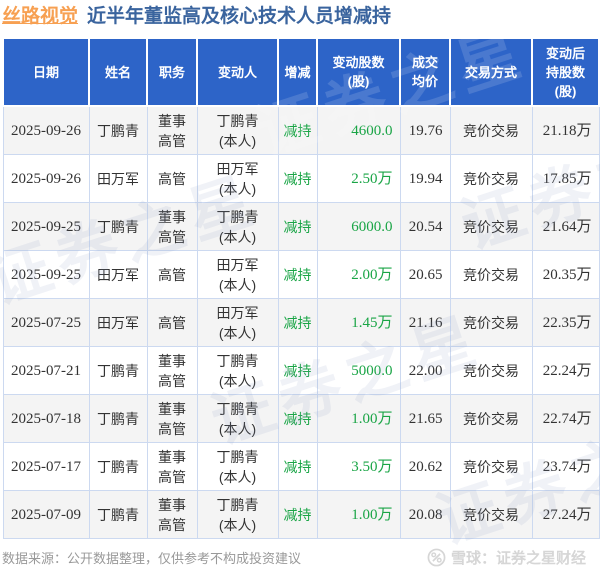  I want to click on stock-name-link: 丝路视觉, so click(40, 16).